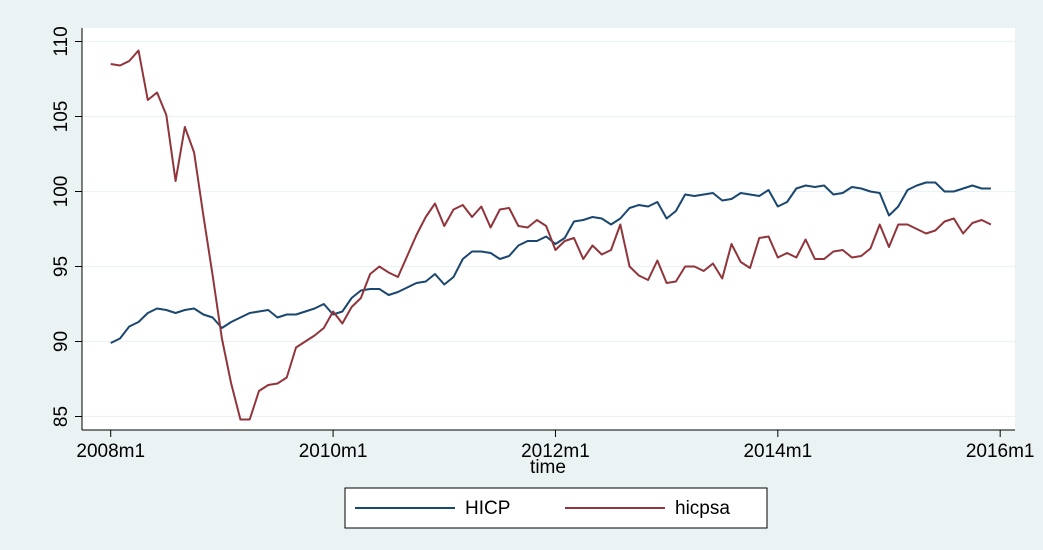  Describe the element at coordinates (61, 192) in the screenshot. I see `y-tick-label: 100` at that location.